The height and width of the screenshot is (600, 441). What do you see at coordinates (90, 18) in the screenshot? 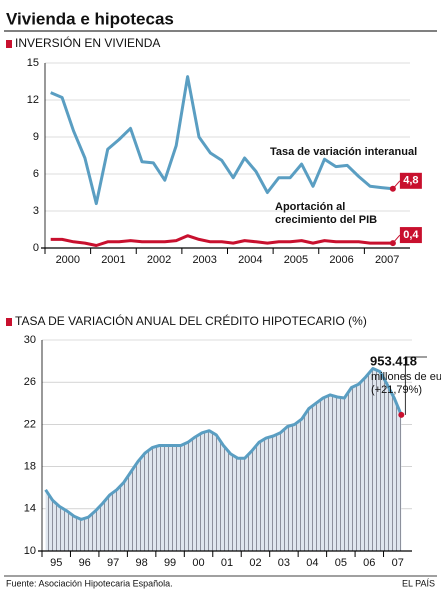
I see `page-title: Vivienda e hipotecas` at bounding box center [90, 18].